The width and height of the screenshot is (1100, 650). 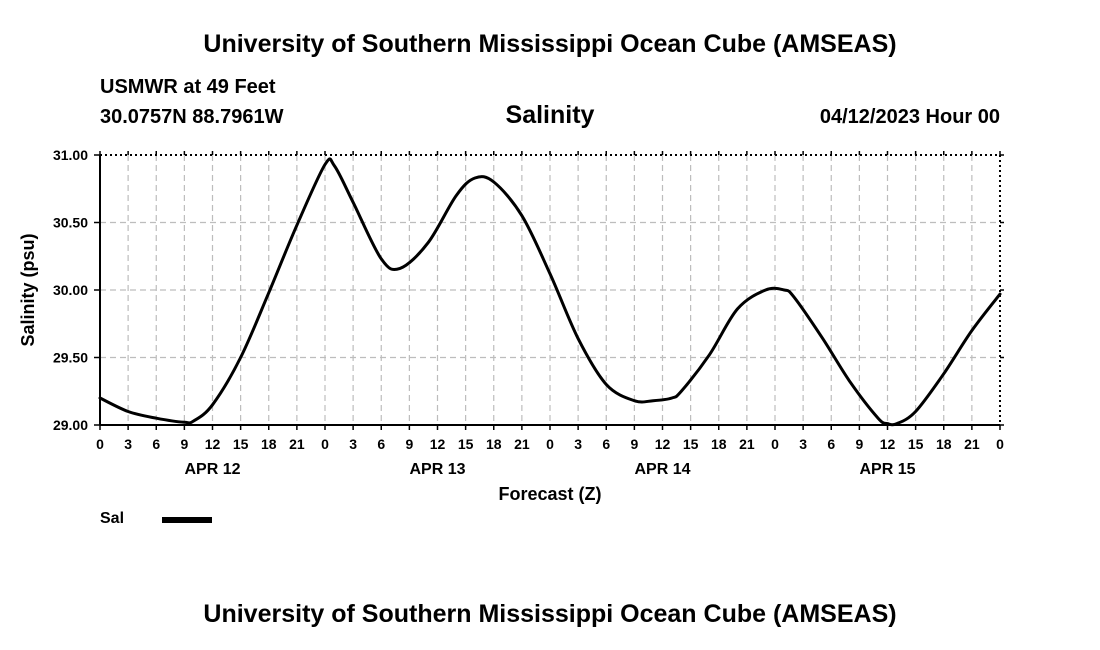 What do you see at coordinates (212, 469) in the screenshot?
I see `day-label: APR 12` at bounding box center [212, 469].